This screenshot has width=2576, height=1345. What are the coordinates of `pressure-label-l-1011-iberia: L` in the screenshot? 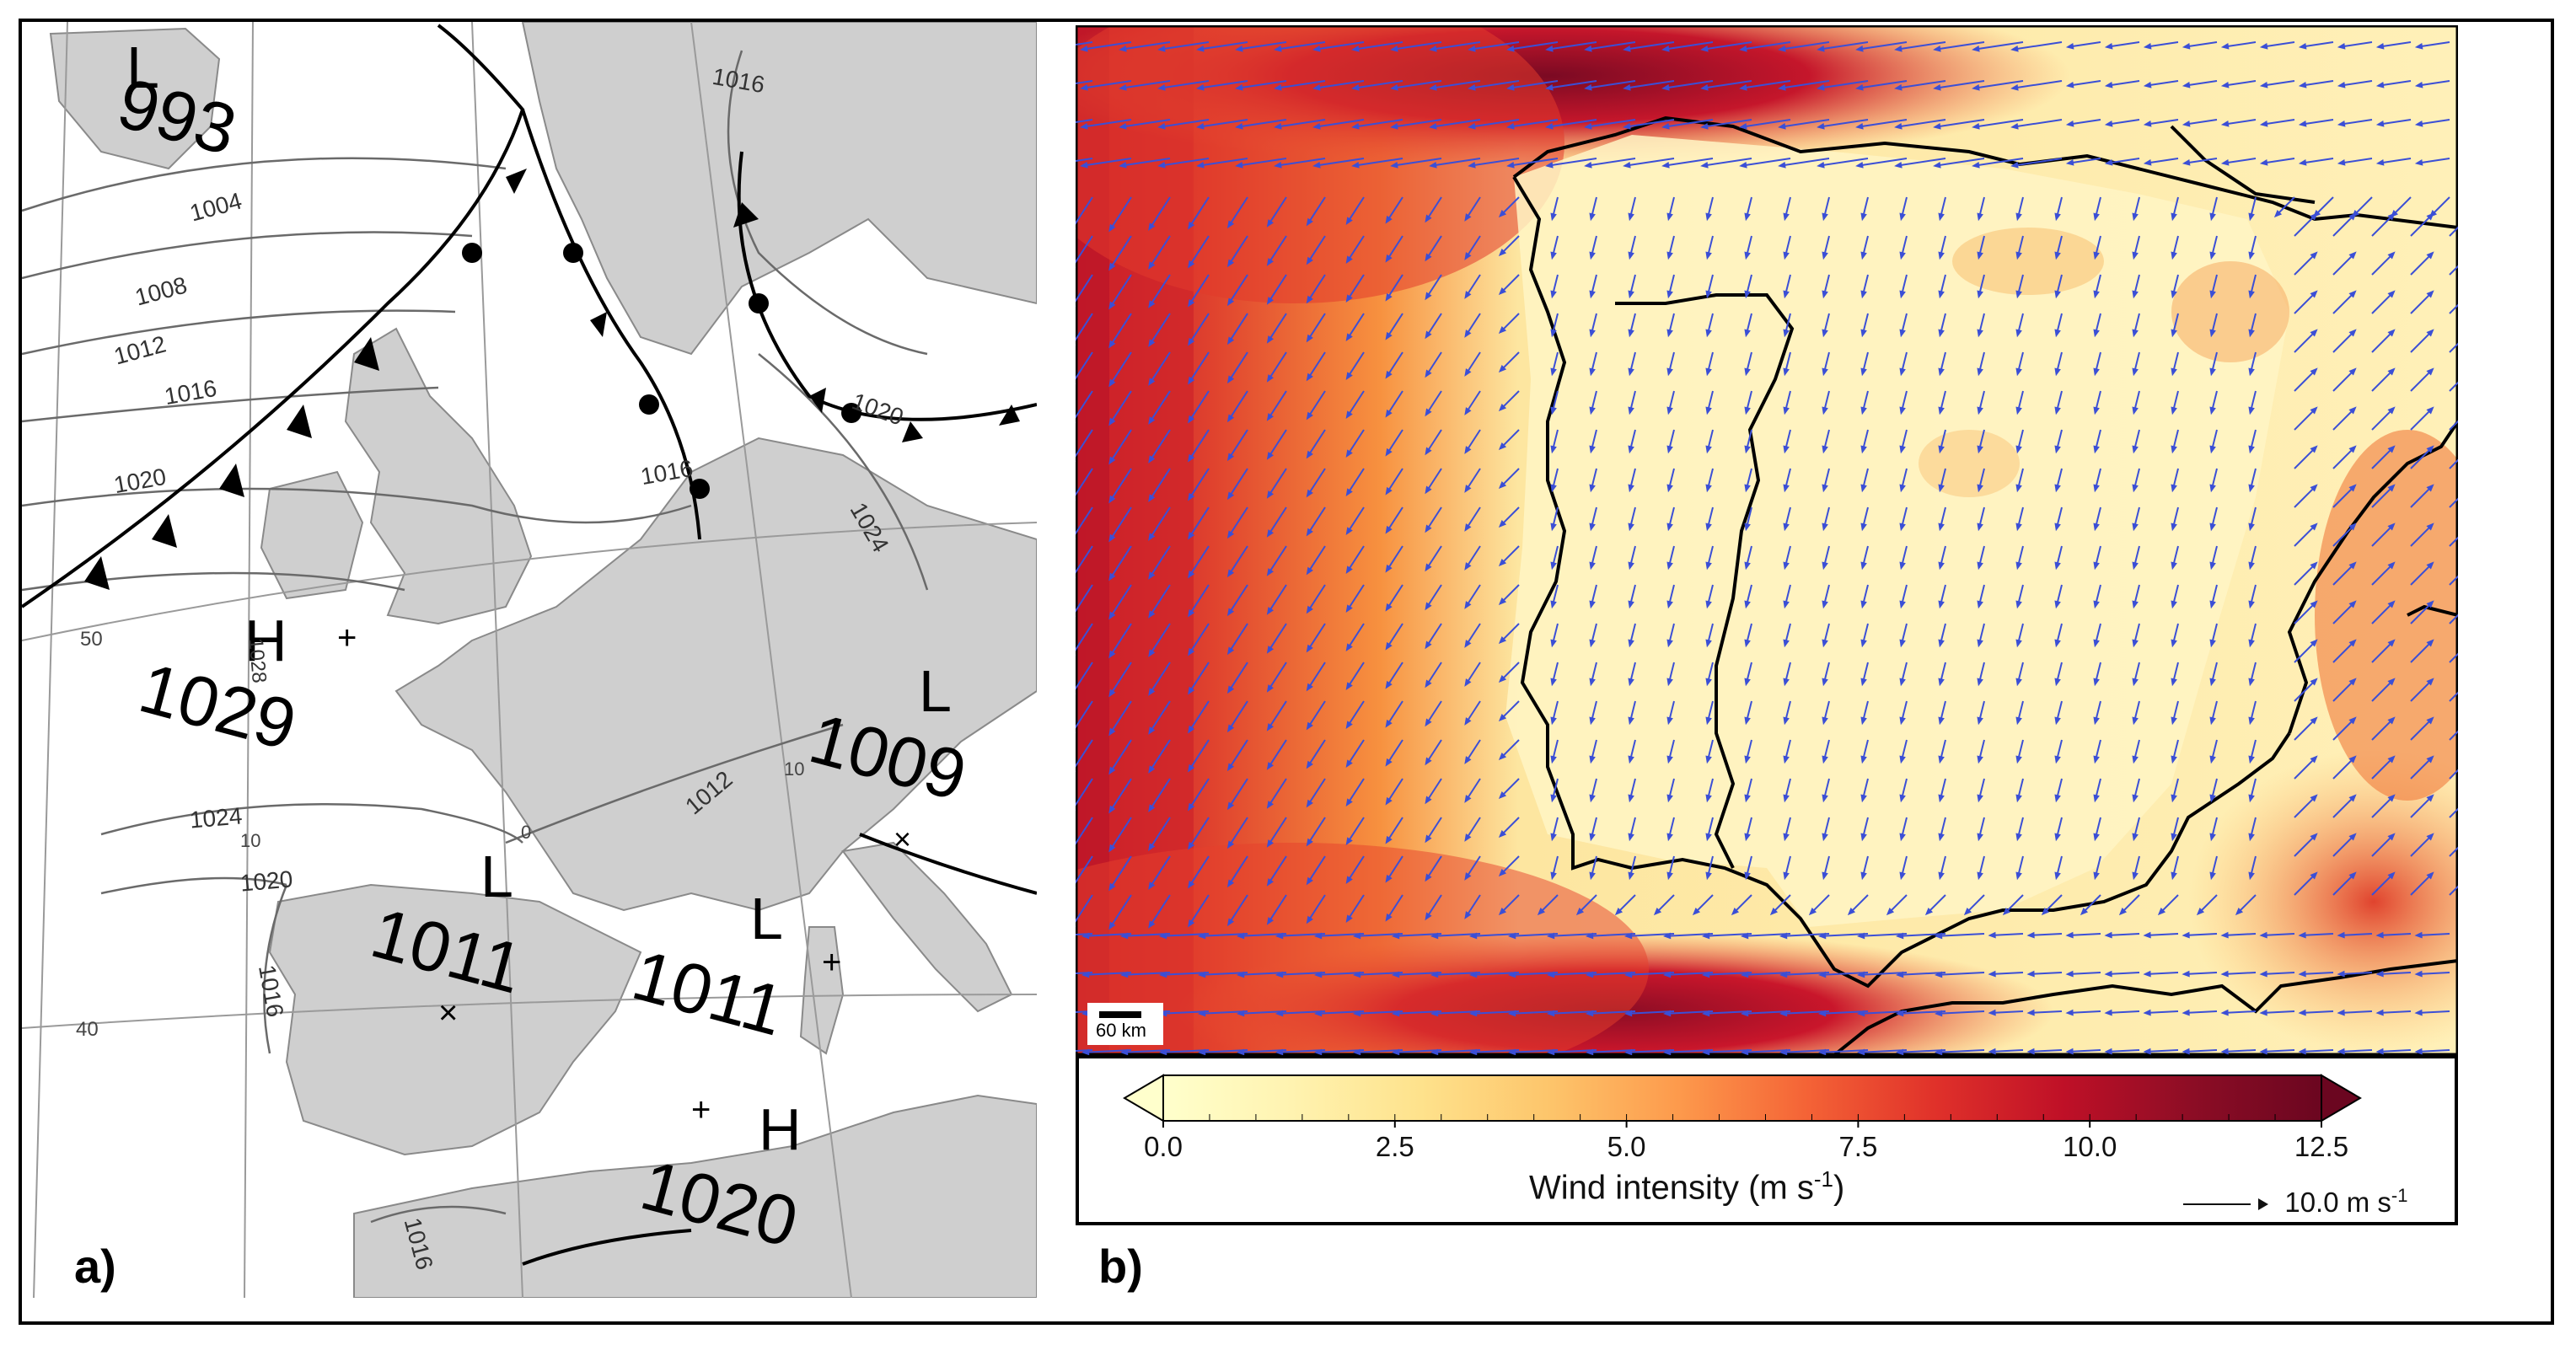 It's located at (496, 877).